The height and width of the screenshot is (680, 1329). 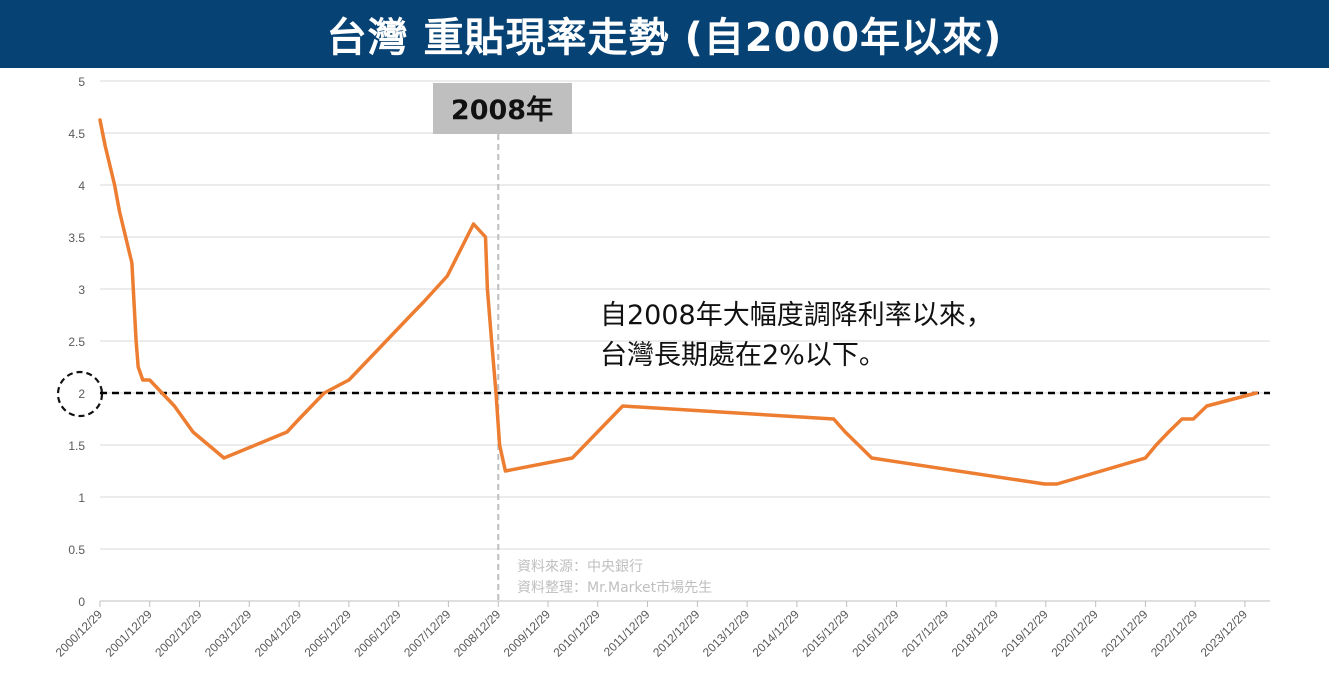 What do you see at coordinates (743, 355) in the screenshot?
I see `annotation-line-2: 台灣長期處在2%以下。` at bounding box center [743, 355].